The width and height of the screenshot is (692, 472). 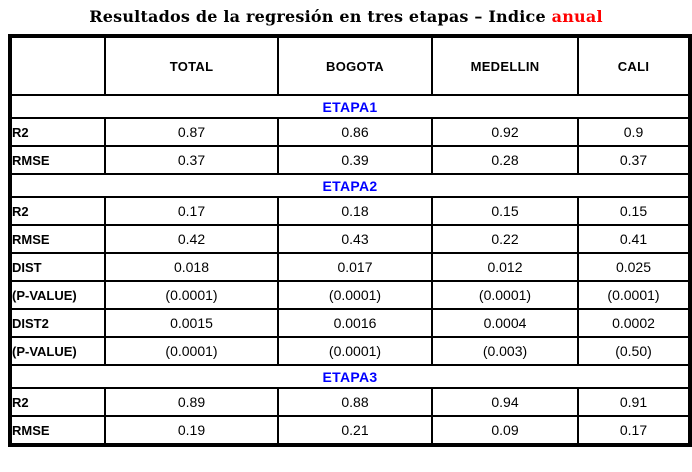 What do you see at coordinates (634, 402) in the screenshot?
I see `value-cell: 0.91` at bounding box center [634, 402].